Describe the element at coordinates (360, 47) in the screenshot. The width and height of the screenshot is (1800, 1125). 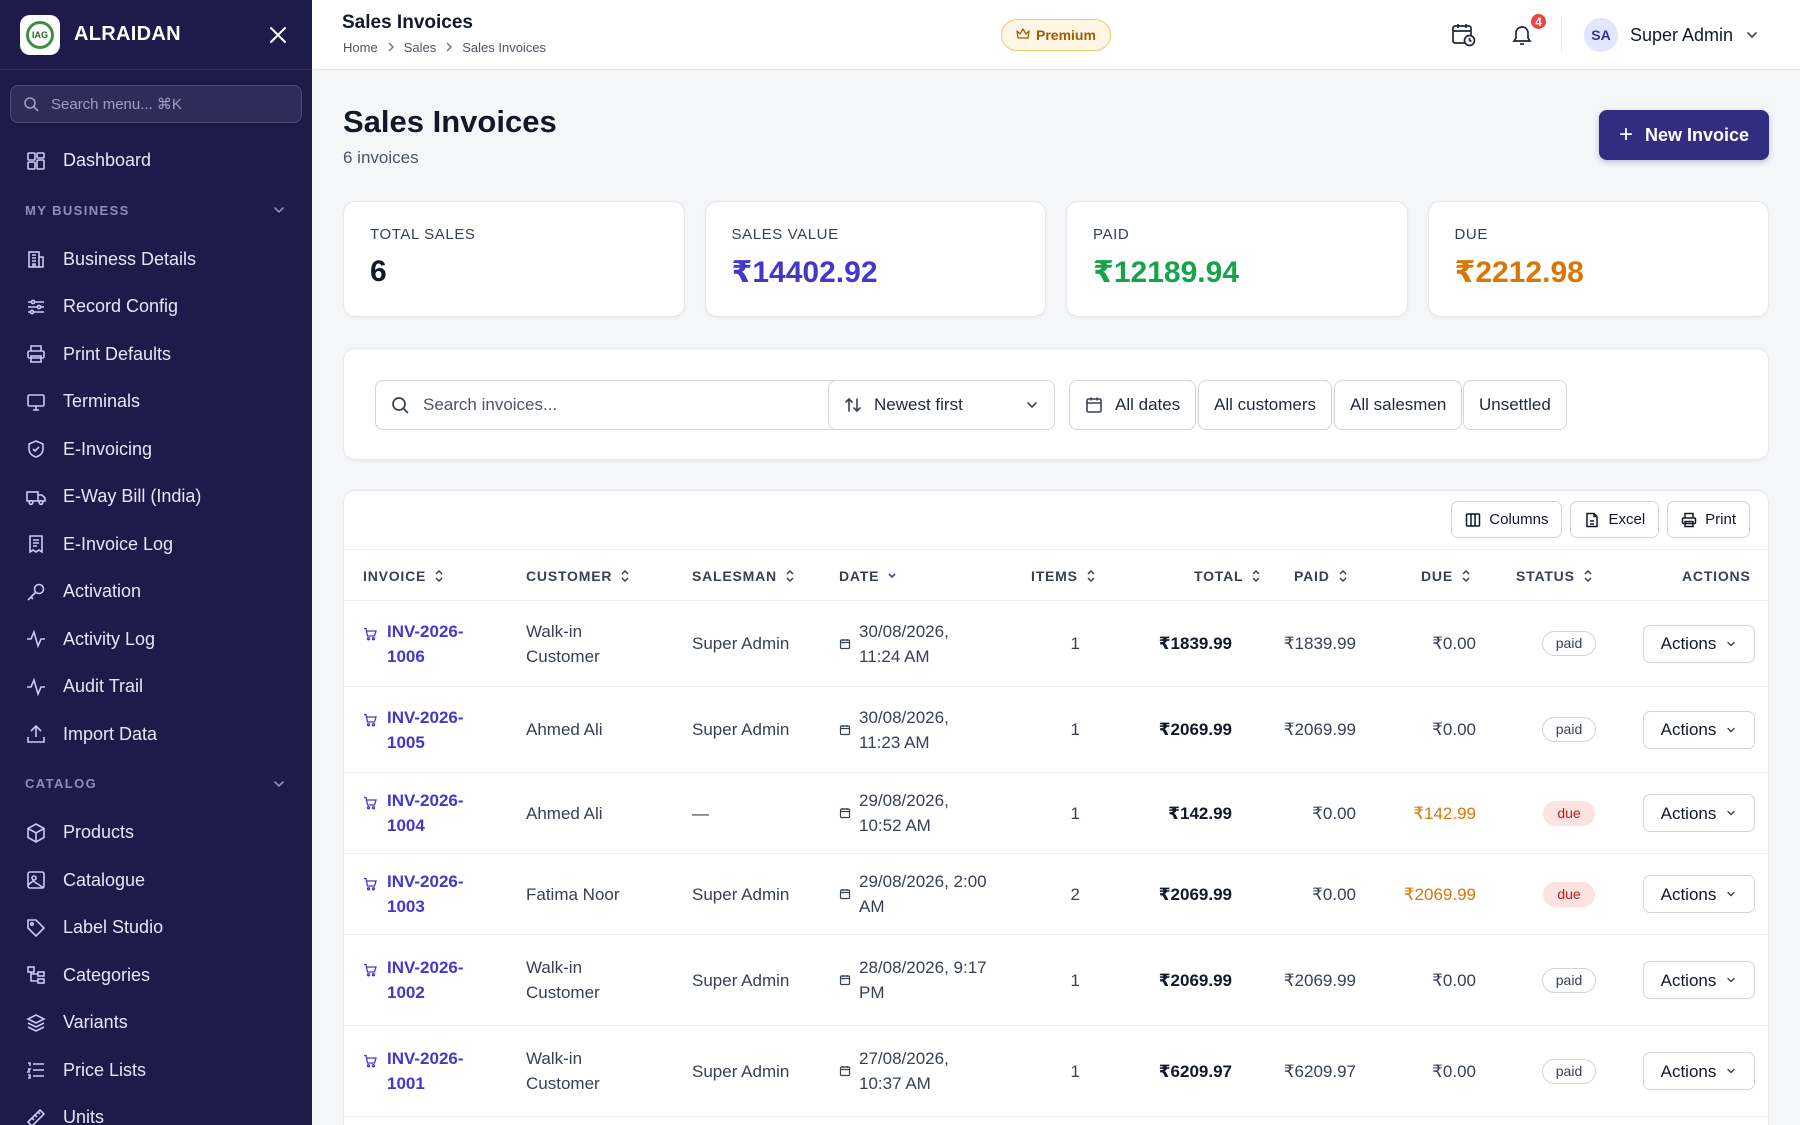
I see `breadcrumb-home: Home` at that location.